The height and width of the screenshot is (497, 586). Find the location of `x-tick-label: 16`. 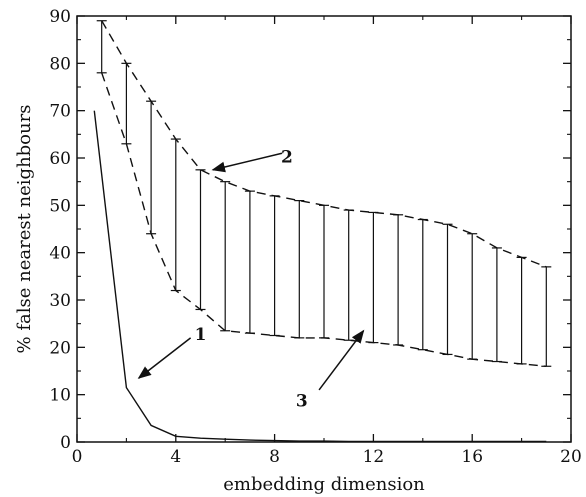

x-tick-label: 16 is located at coordinates (472, 457).